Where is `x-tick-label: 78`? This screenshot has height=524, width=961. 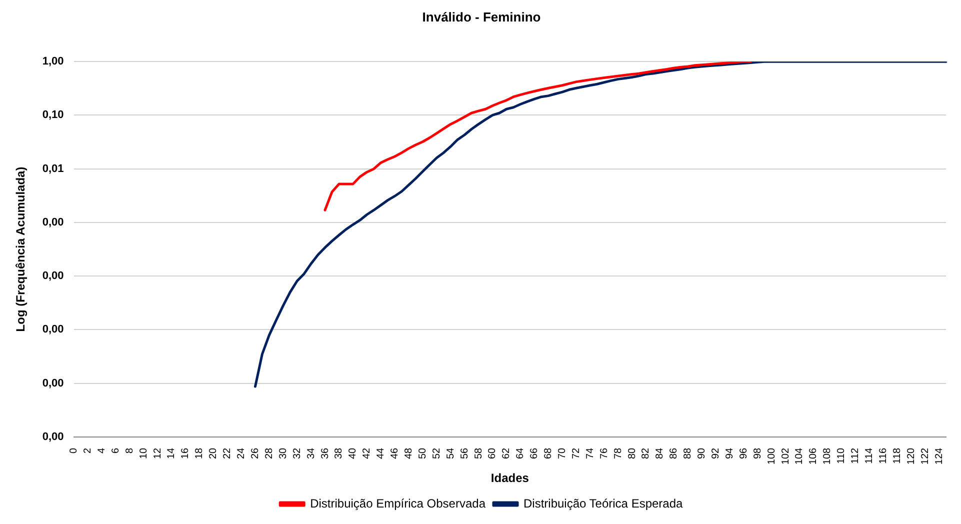 x-tick-label: 78 is located at coordinates (618, 453).